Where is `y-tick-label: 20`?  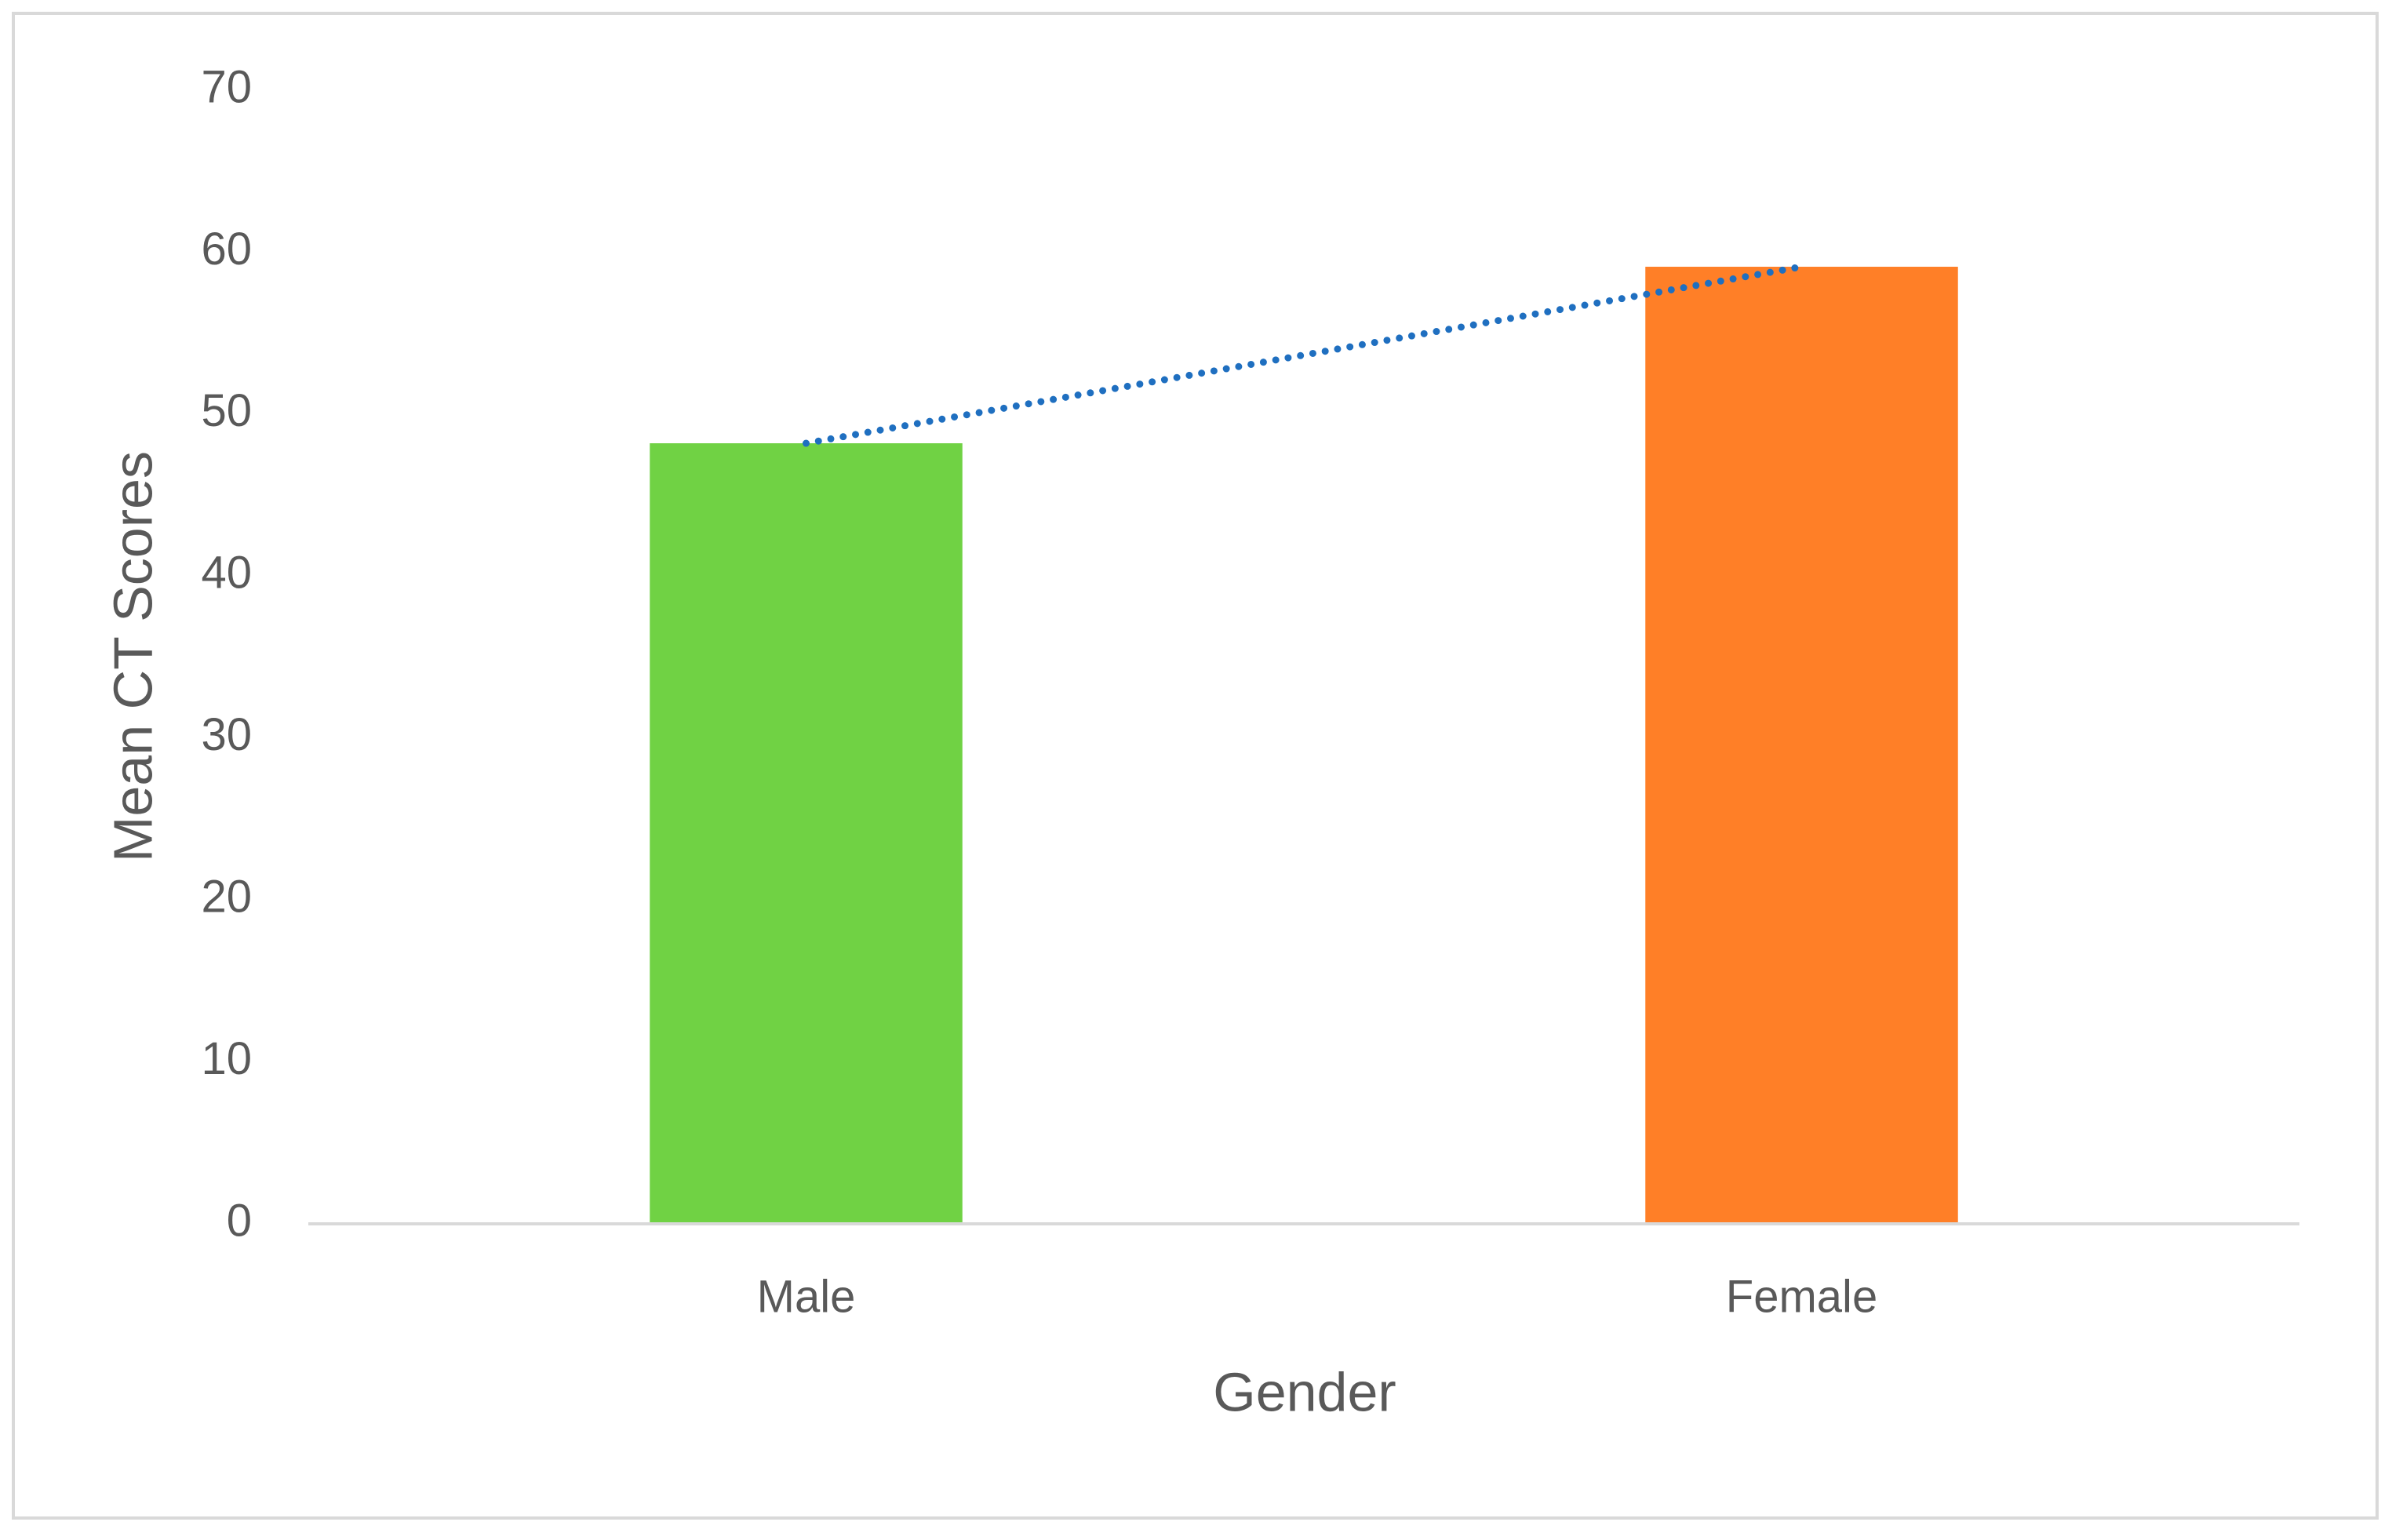 y-tick-label: 20 is located at coordinates (226, 896).